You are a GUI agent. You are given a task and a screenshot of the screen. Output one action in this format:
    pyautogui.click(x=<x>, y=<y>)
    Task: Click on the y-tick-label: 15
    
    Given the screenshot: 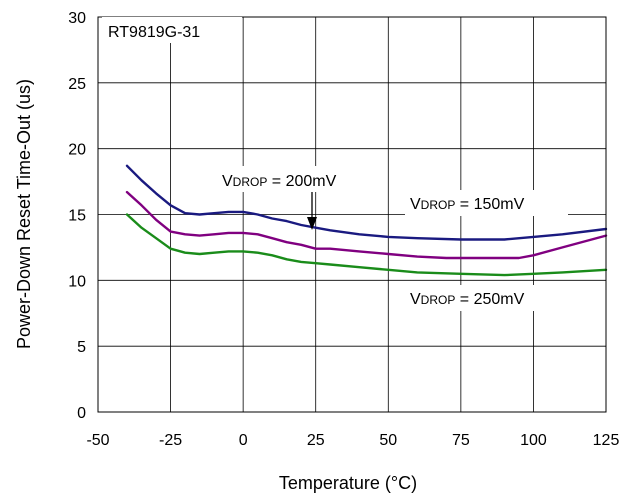 What is the action you would take?
    pyautogui.click(x=77, y=216)
    